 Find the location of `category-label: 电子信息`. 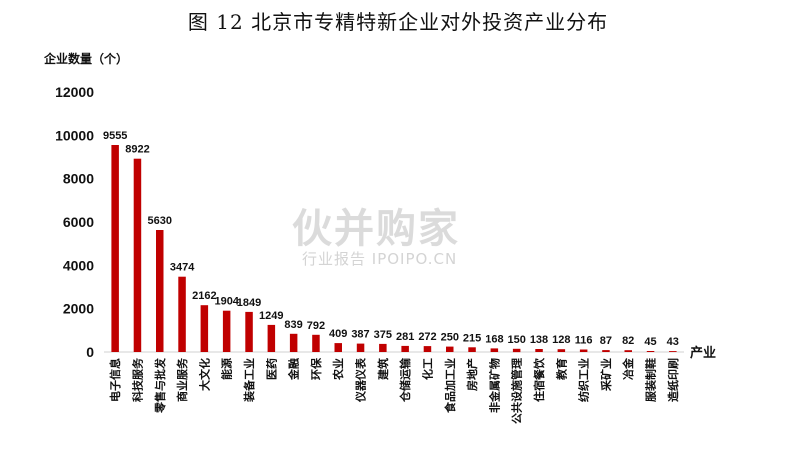

category-label: 电子信息 is located at coordinates (115, 380).